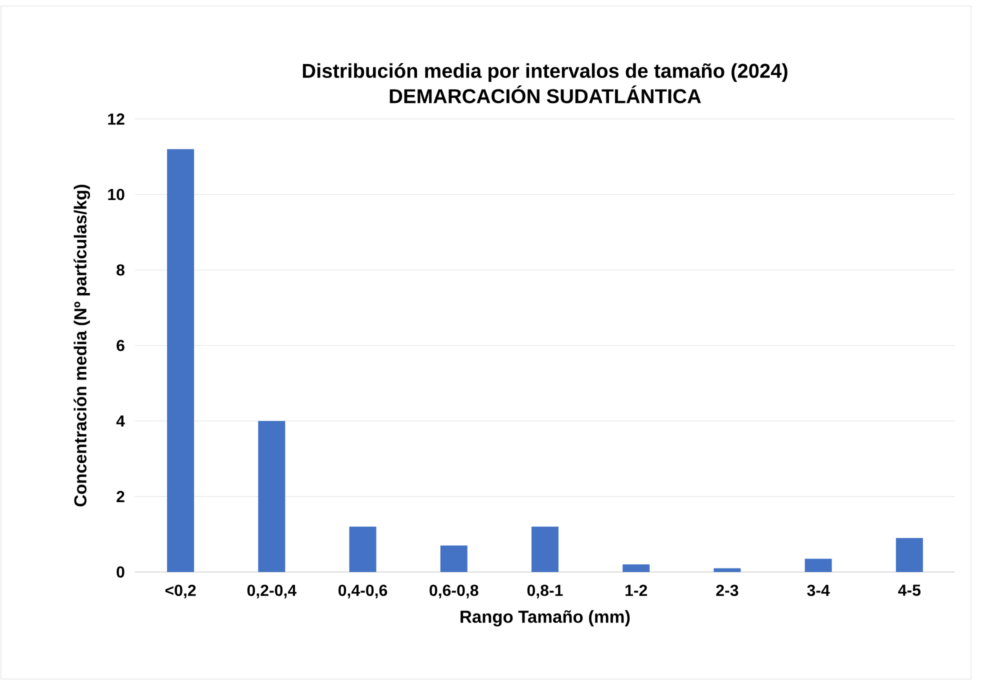  What do you see at coordinates (271, 591) in the screenshot?
I see `x-tick-label: 0,2-0,4` at bounding box center [271, 591].